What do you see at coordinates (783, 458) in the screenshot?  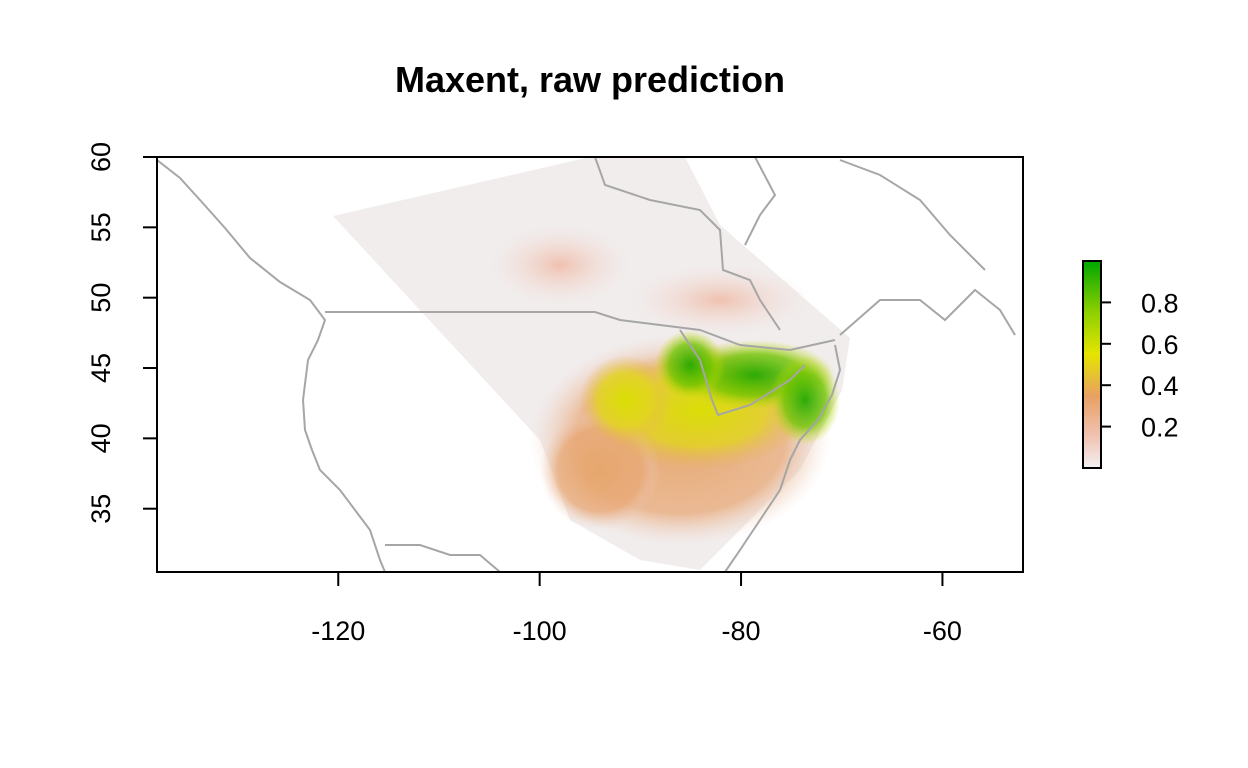 I see `atlantic-coast-boundary` at bounding box center [783, 458].